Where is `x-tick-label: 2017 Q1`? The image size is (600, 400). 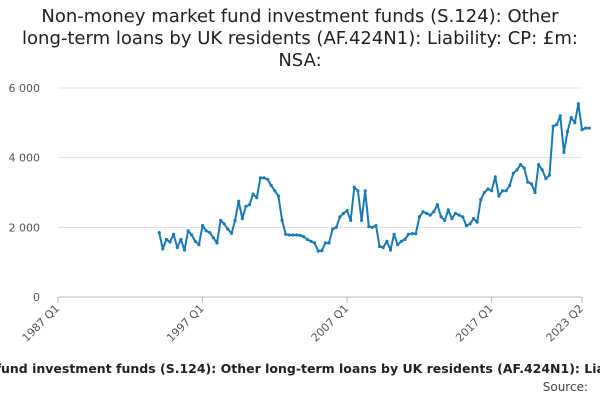 x-tick-label: 2017 Q1 is located at coordinates (474, 323).